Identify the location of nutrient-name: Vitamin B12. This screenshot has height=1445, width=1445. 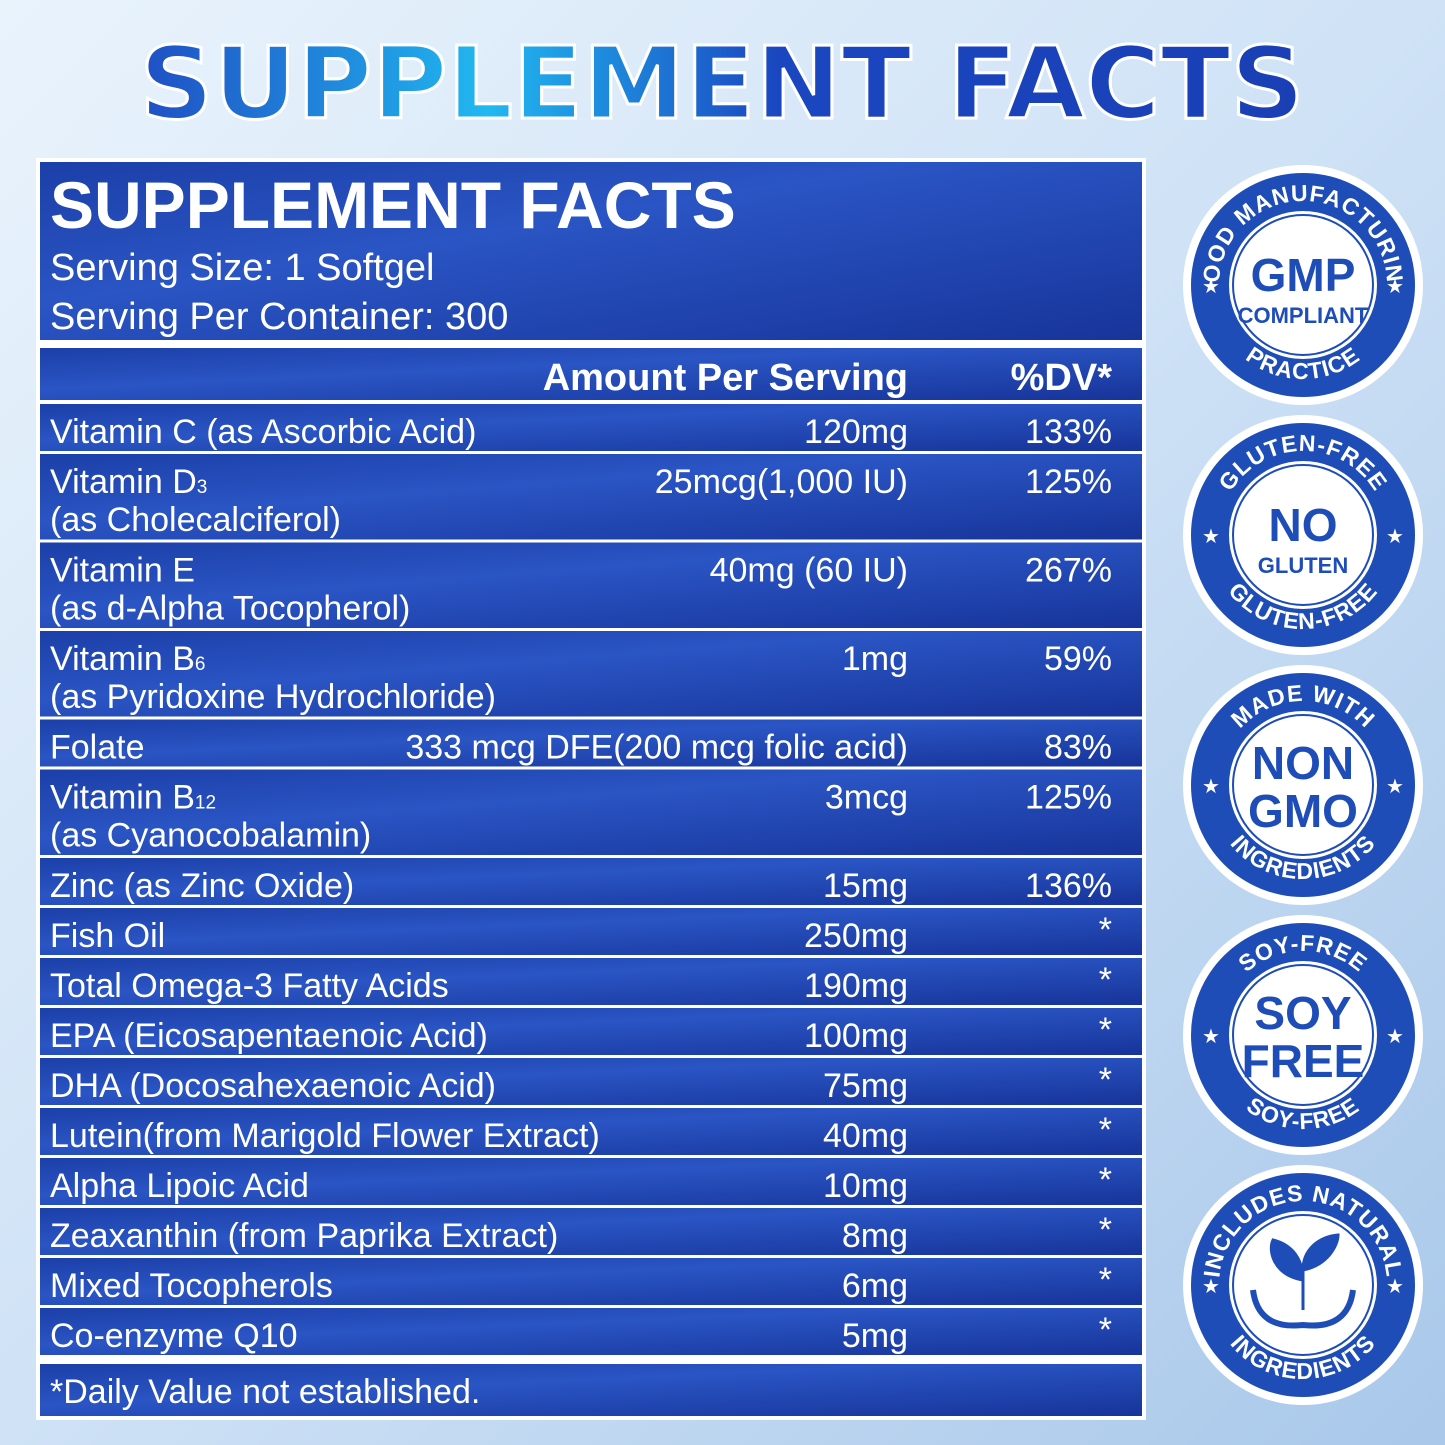
(133, 798).